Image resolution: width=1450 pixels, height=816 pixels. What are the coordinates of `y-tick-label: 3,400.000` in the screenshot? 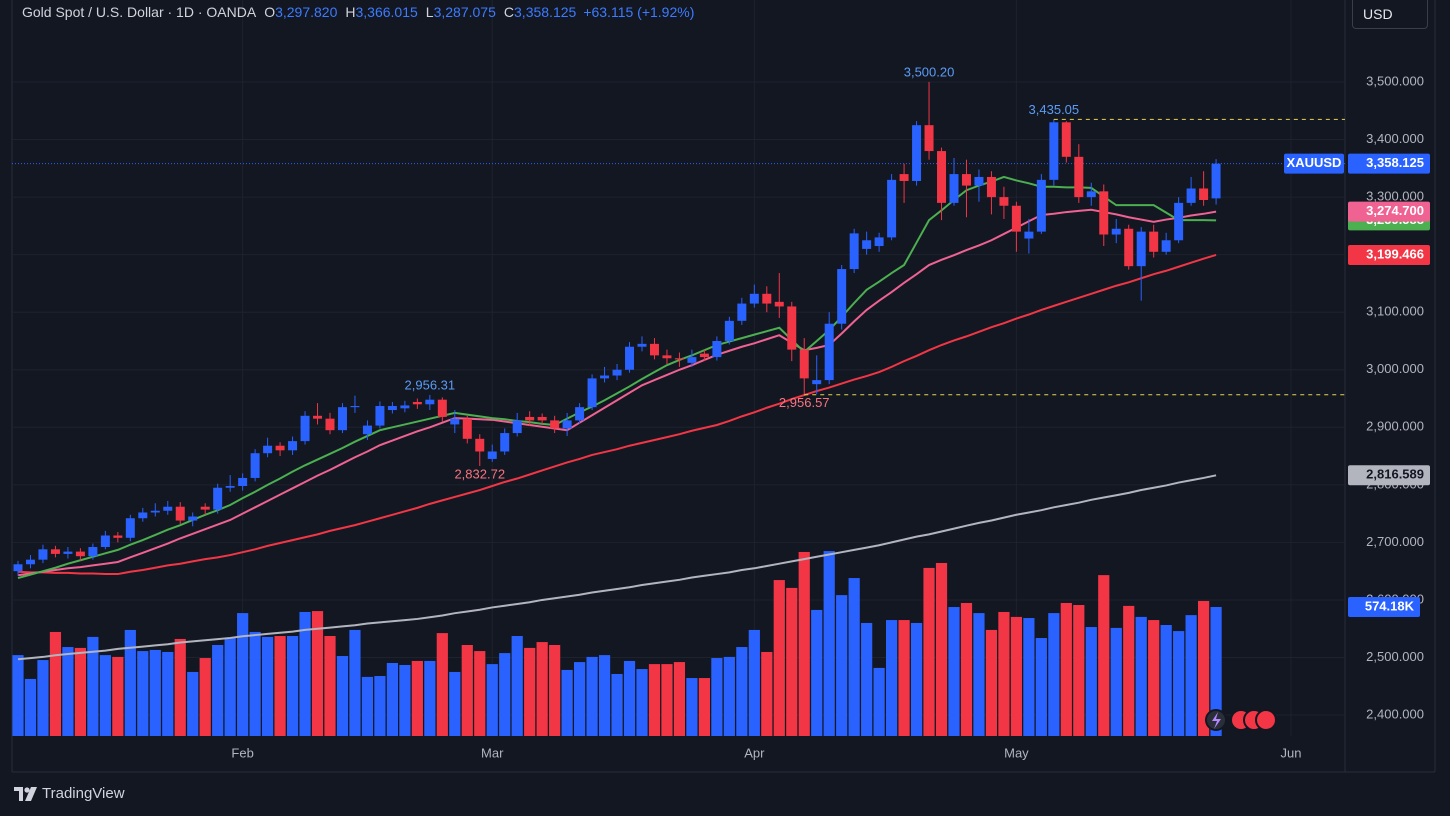 It's located at (1395, 138).